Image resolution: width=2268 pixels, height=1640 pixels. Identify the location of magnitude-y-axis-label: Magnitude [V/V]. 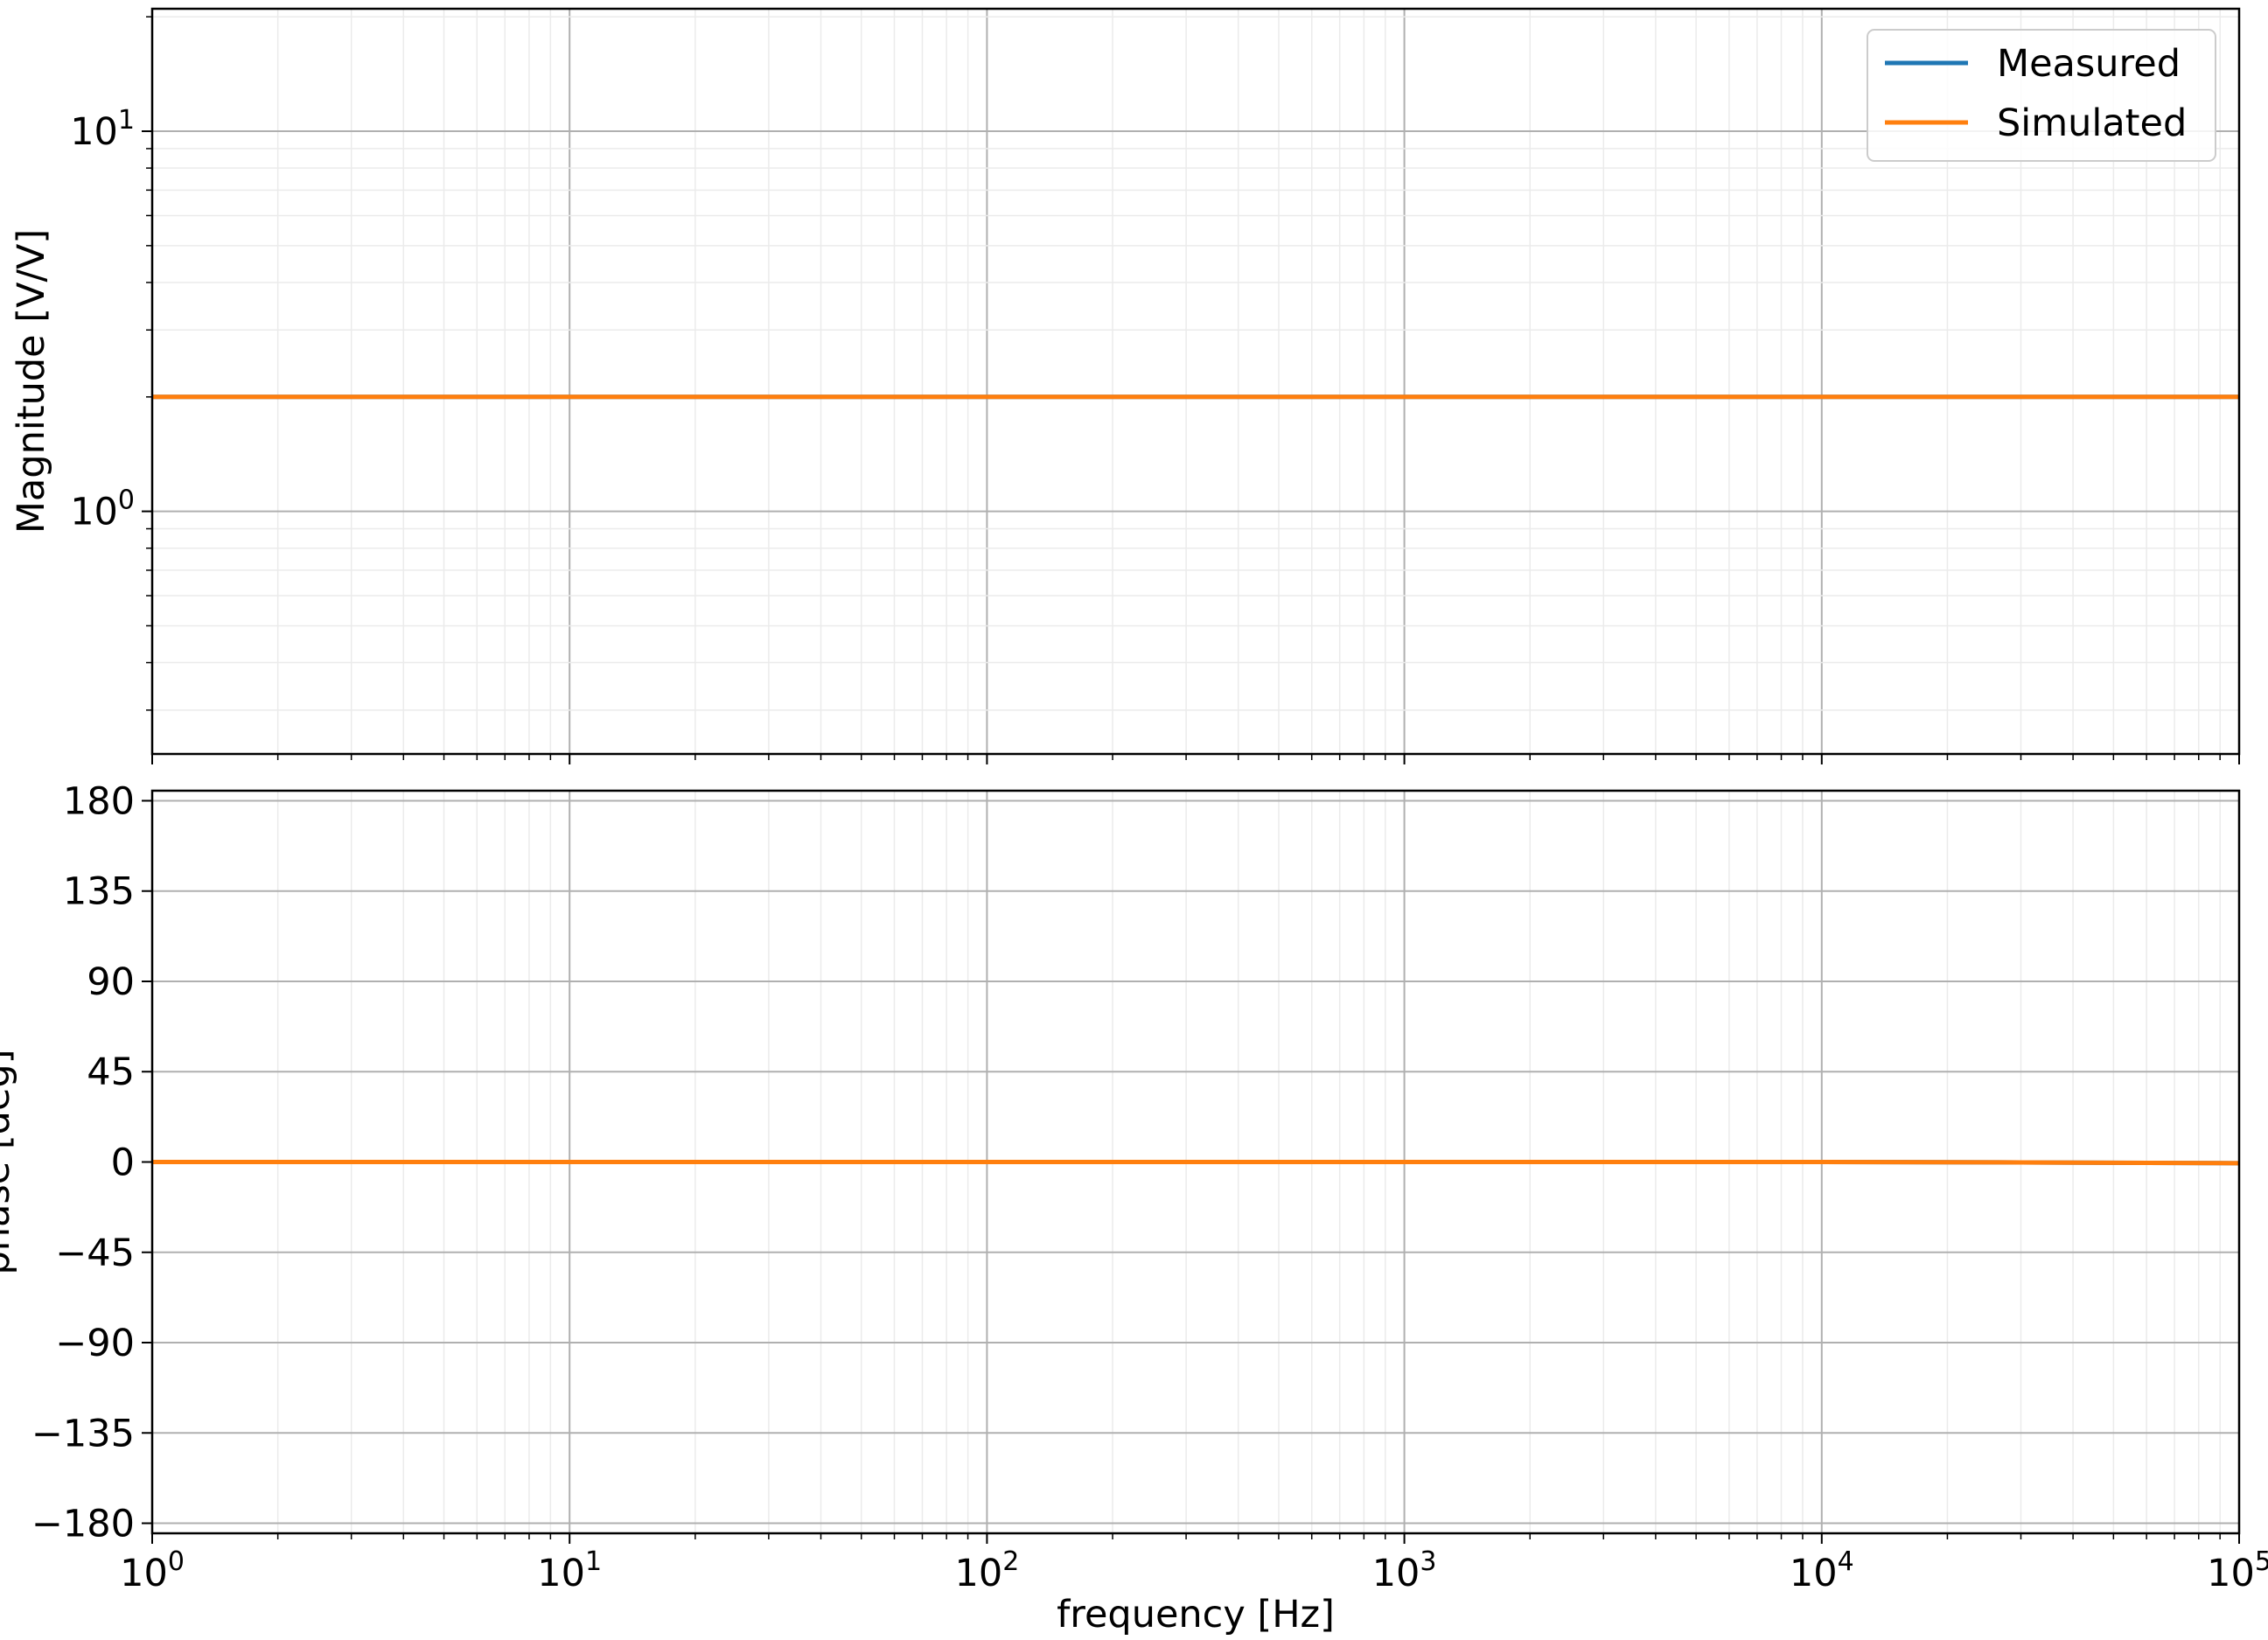
(32, 382).